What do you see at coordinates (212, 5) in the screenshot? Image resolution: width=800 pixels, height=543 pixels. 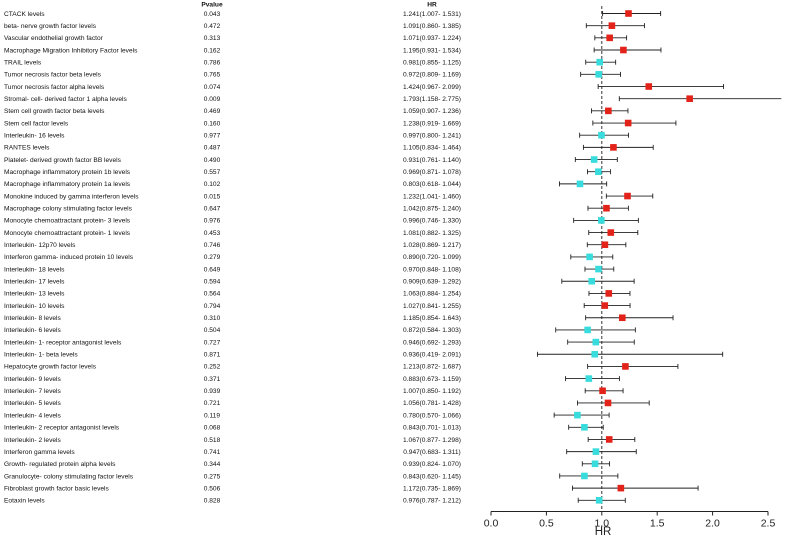 I see `pvalue-header: Pvalue` at bounding box center [212, 5].